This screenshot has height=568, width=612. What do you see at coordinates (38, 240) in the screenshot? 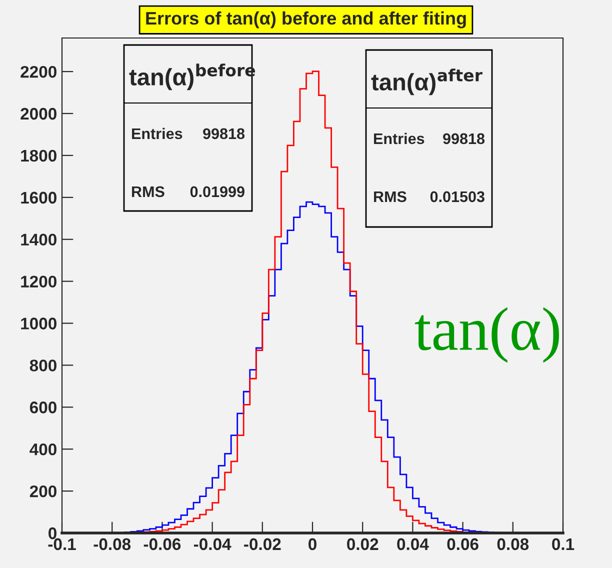
I see `y-tick-label: 1400` at bounding box center [38, 240].